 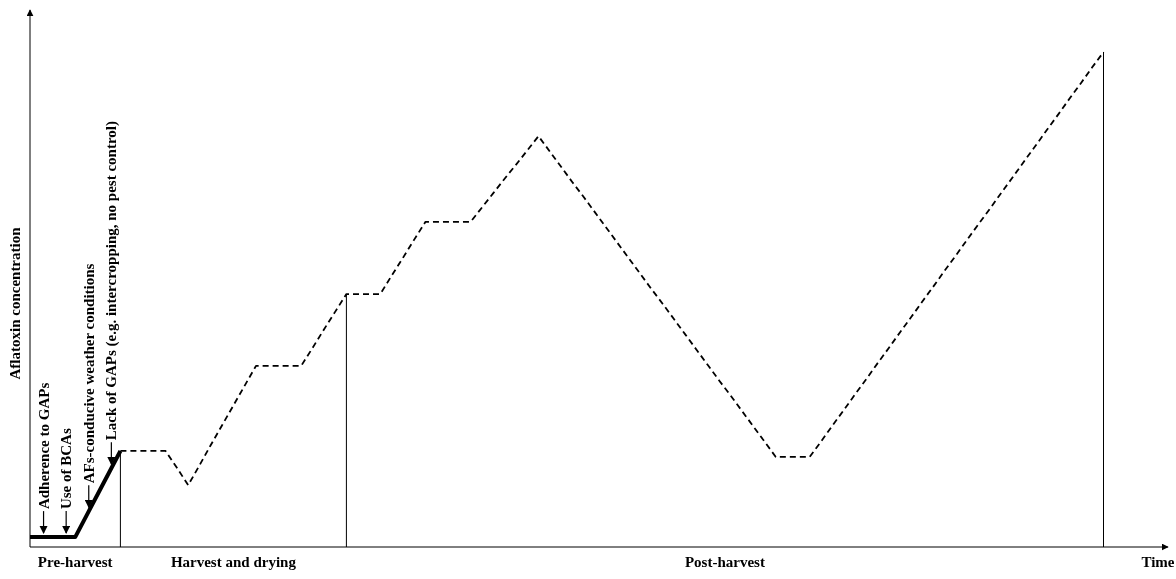 What do you see at coordinates (75, 562) in the screenshot?
I see `text: Pre-harvest` at bounding box center [75, 562].